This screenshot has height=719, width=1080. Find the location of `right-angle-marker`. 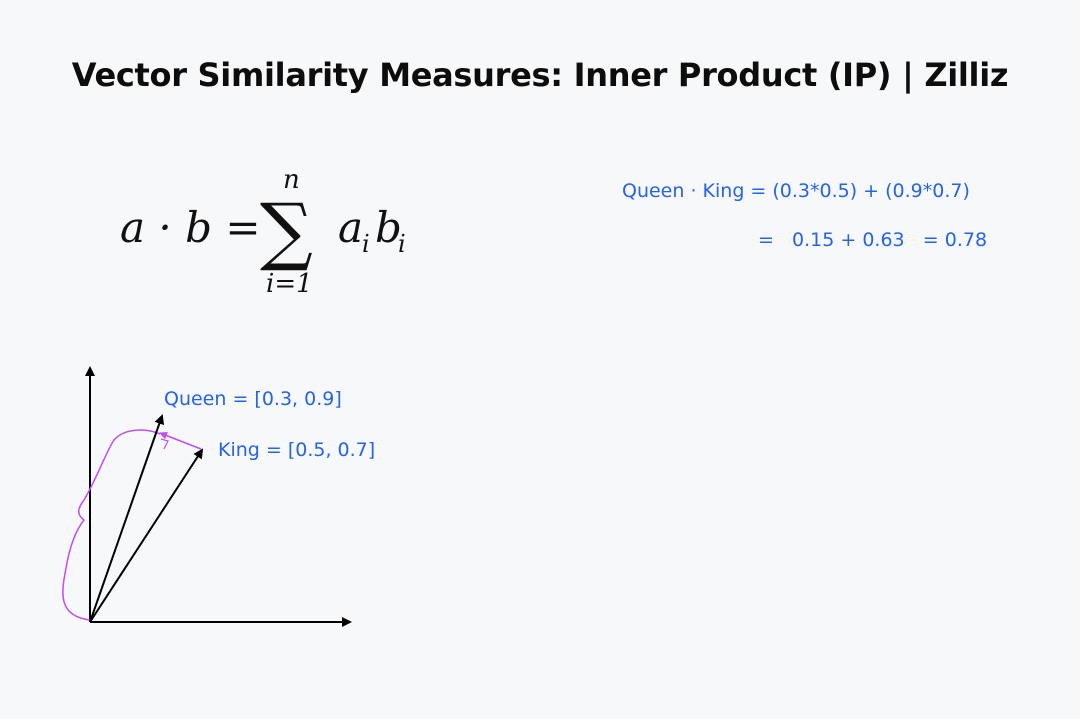

right-angle-marker is located at coordinates (164, 444).